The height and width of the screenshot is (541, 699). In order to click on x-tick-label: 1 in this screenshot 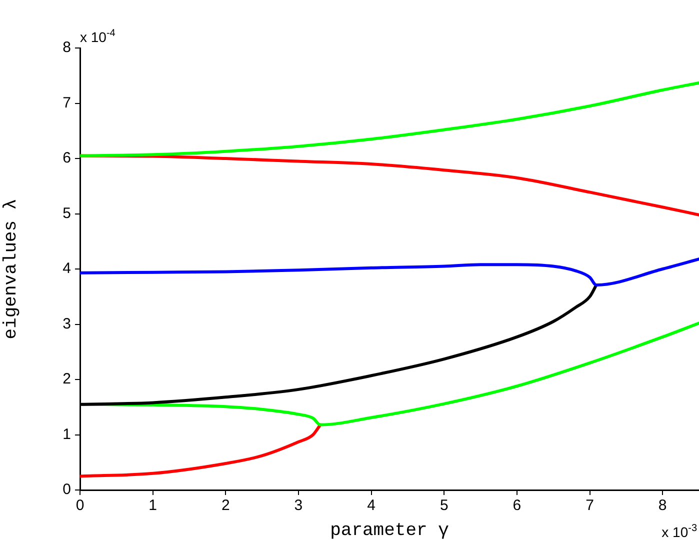, I will do `click(152, 505)`.